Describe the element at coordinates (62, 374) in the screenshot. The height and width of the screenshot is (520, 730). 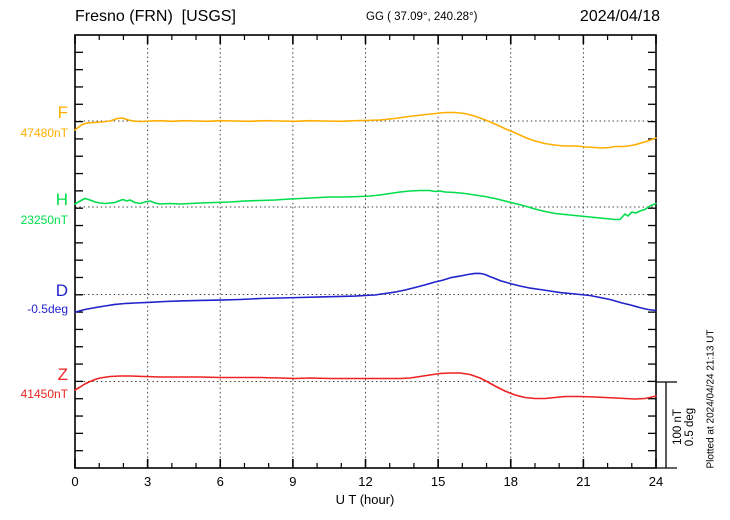
I see `channel-label-z: Z` at that location.